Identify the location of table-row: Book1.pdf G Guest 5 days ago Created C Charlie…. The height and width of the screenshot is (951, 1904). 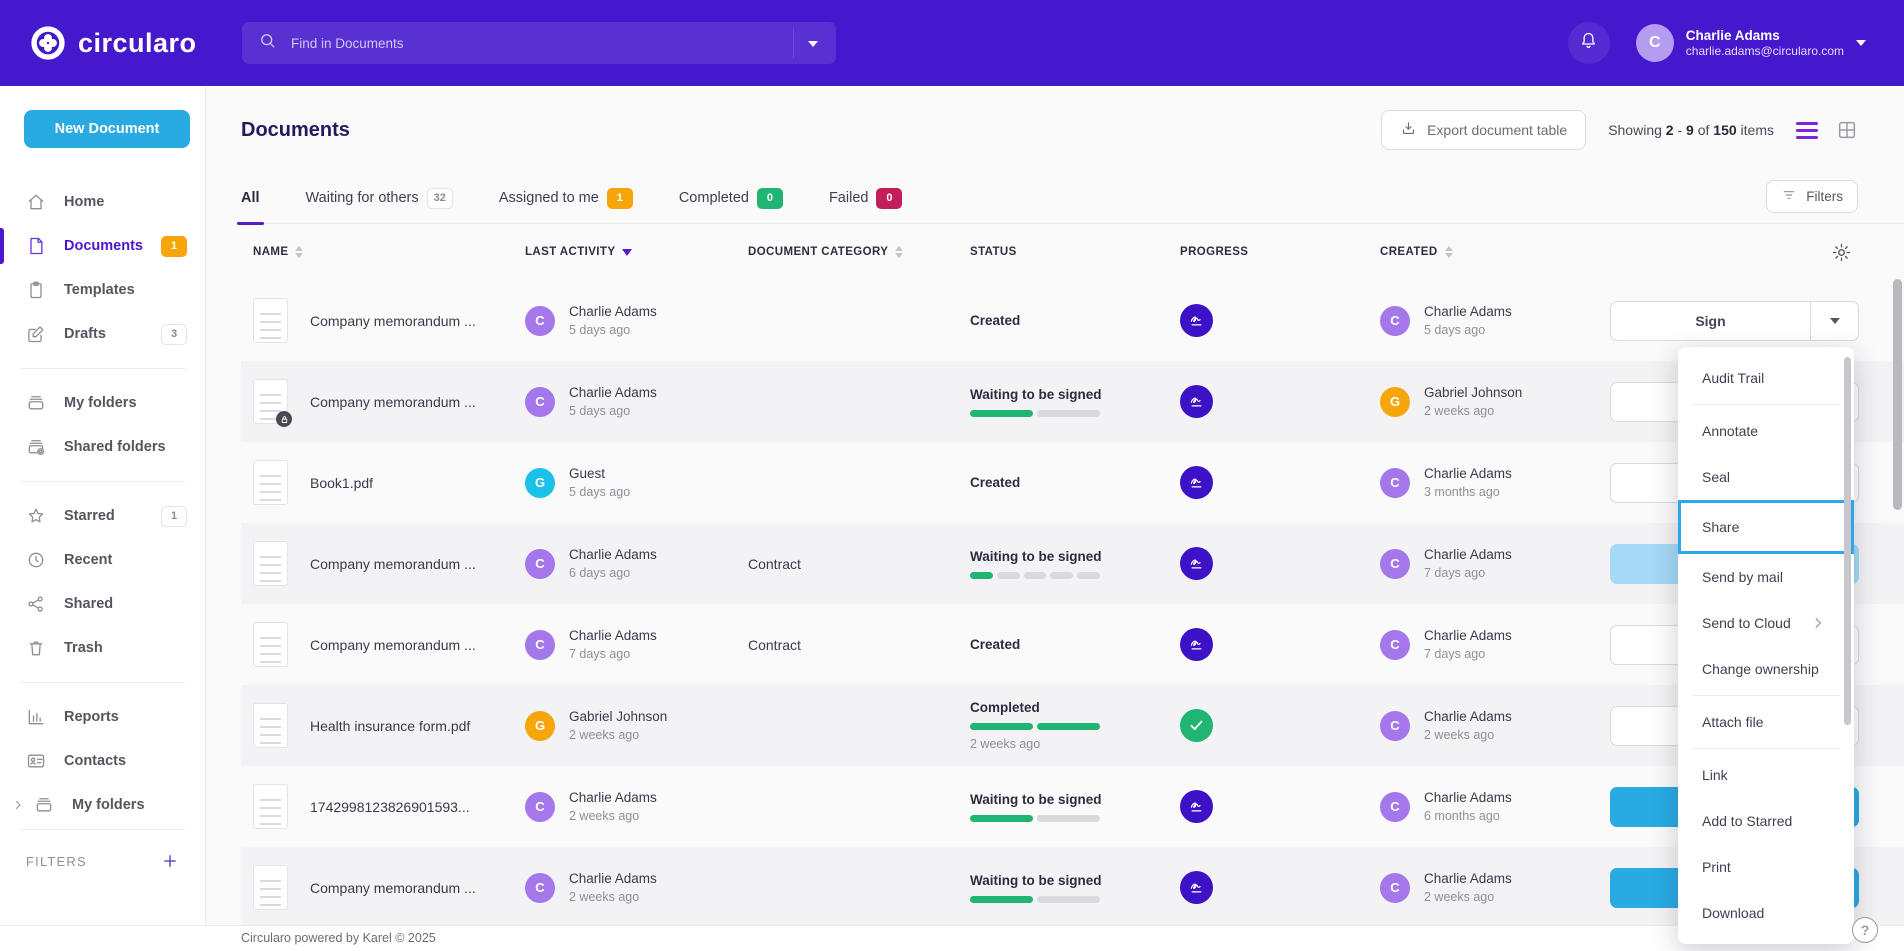
(1072, 482).